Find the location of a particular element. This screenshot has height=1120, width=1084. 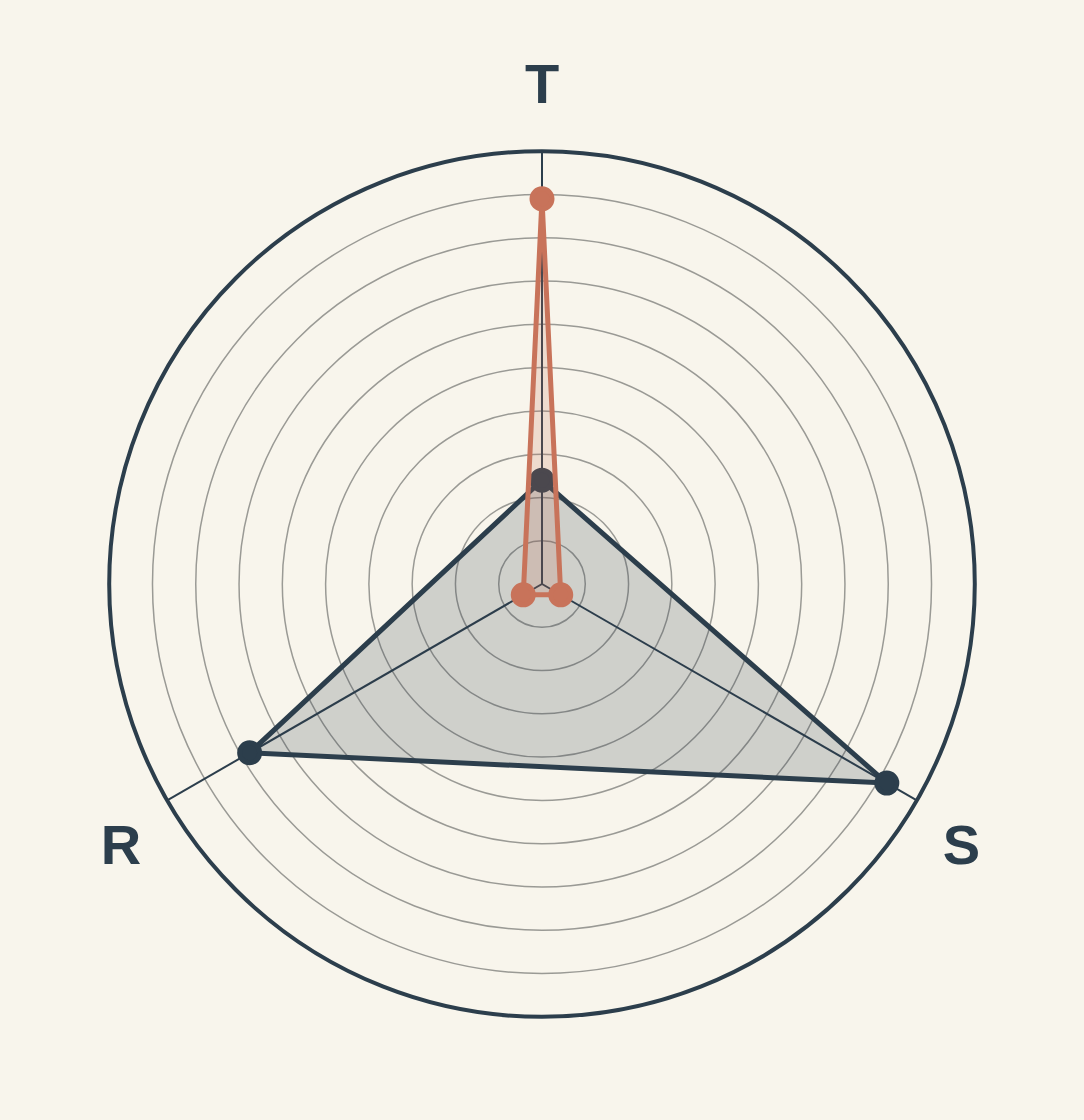

spoke-label: R is located at coordinates (121, 845).